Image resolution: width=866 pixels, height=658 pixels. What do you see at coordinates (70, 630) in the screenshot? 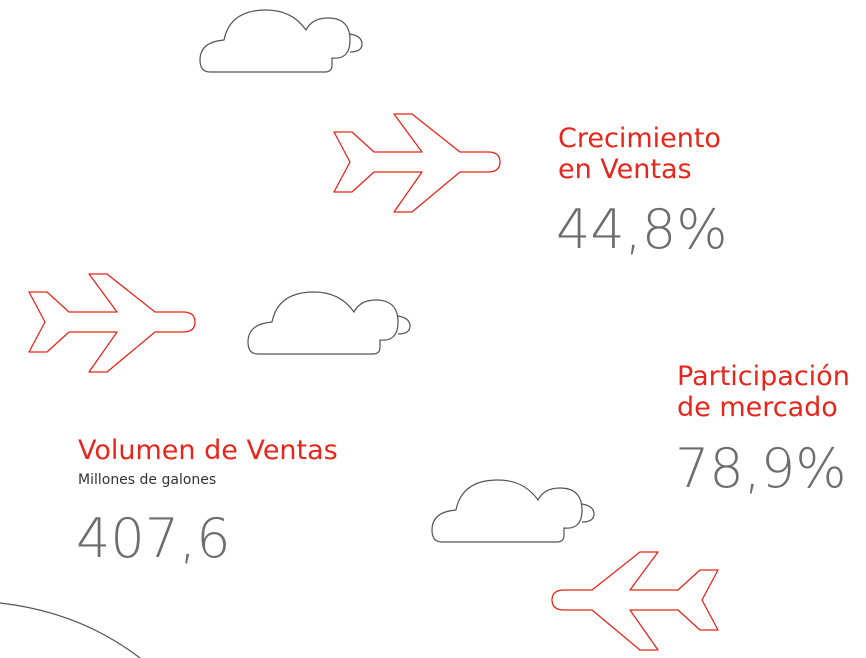
I see `curve` at bounding box center [70, 630].